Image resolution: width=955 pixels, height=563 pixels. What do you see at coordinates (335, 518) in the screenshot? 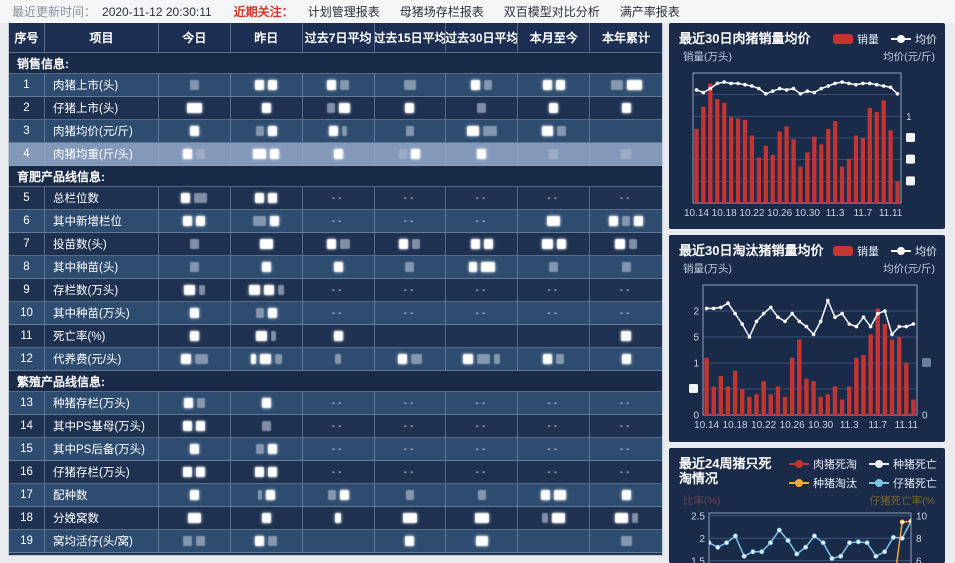
I see `table-row: 18 分娩窝数` at bounding box center [335, 518].